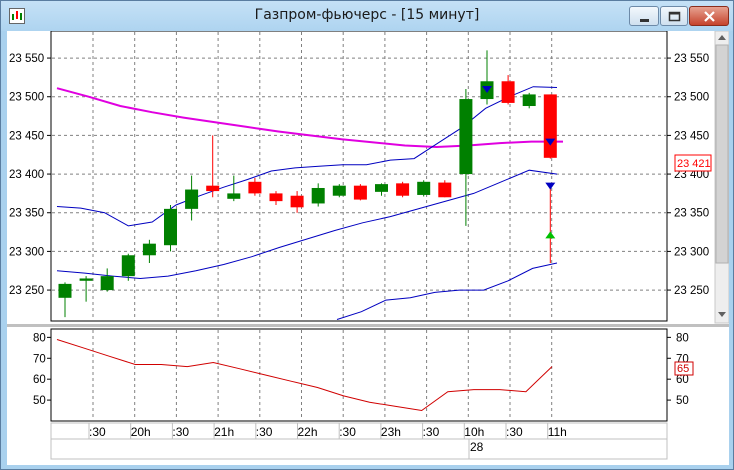  Describe the element at coordinates (26, 214) in the screenshot. I see `price-tick-label-left: 23 350` at that location.